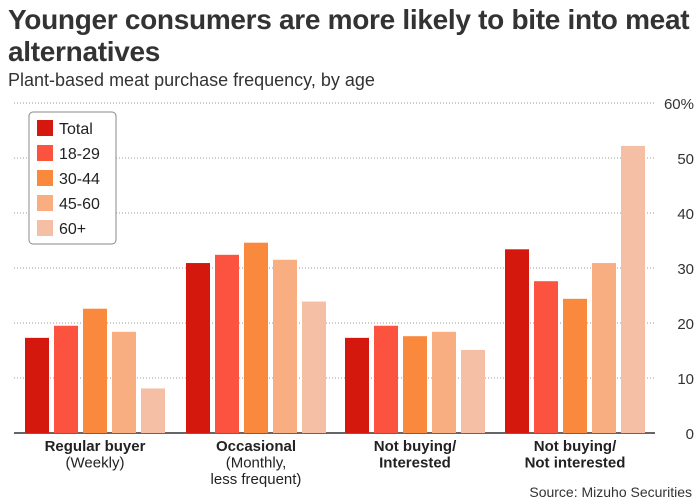  Describe the element at coordinates (95, 463) in the screenshot. I see `x-category-label: (Weekly)` at that location.